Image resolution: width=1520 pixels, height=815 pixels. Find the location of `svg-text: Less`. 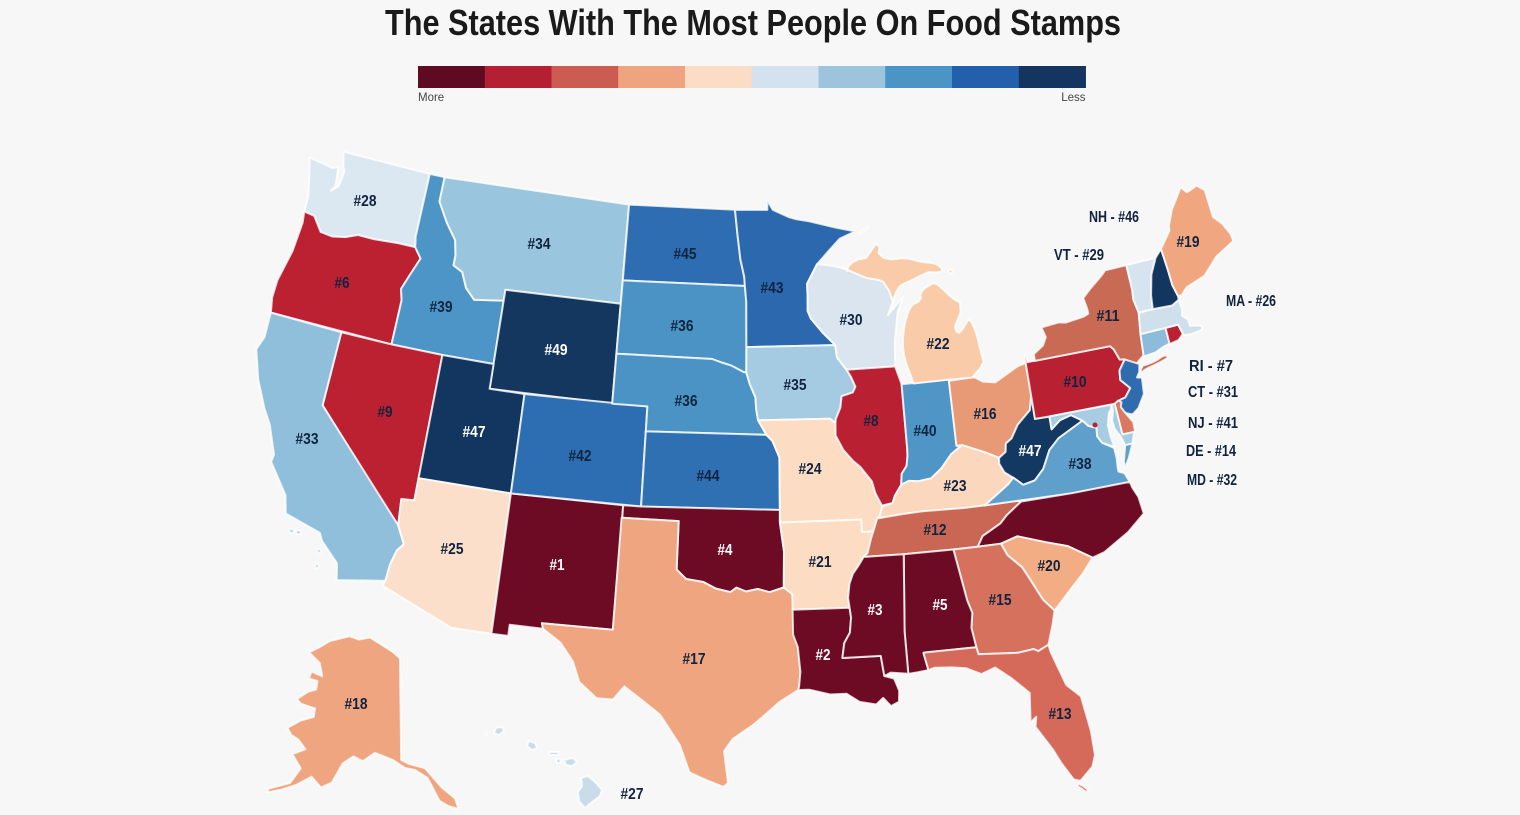

svg-text: Less is located at coordinates (1073, 98).